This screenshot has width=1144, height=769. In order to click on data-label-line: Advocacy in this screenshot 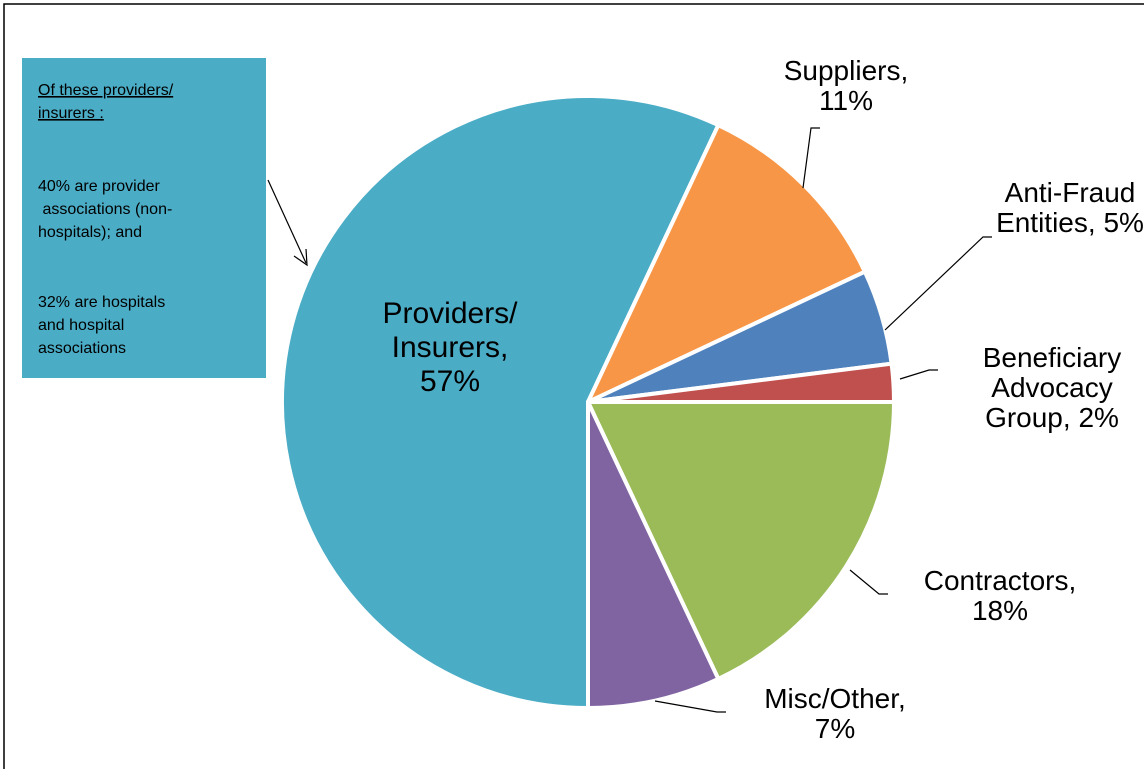, I will do `click(1051, 387)`.